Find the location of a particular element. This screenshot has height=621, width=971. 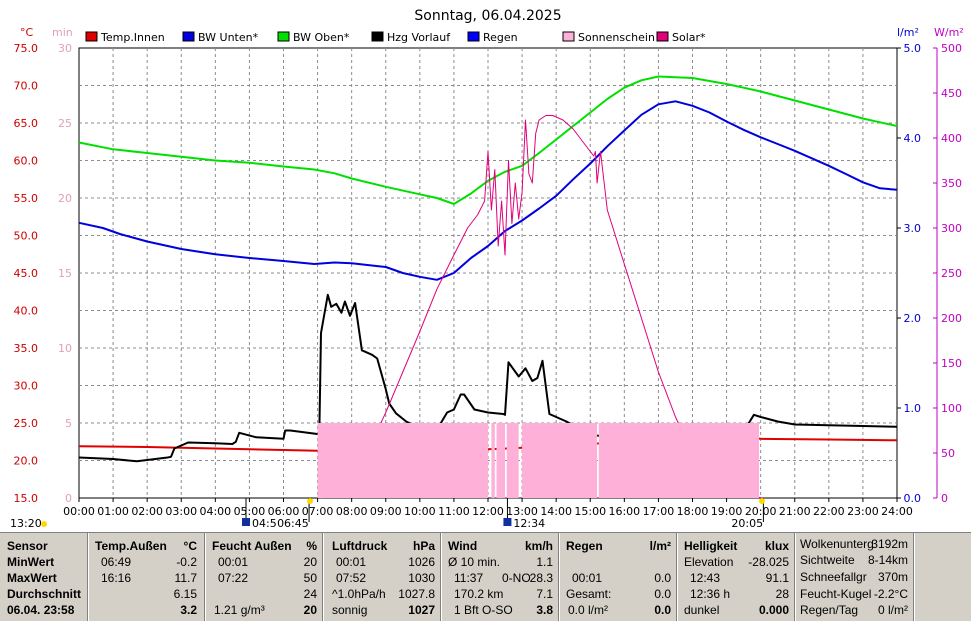

wind-max-direction: 0-NO is located at coordinates (516, 578).